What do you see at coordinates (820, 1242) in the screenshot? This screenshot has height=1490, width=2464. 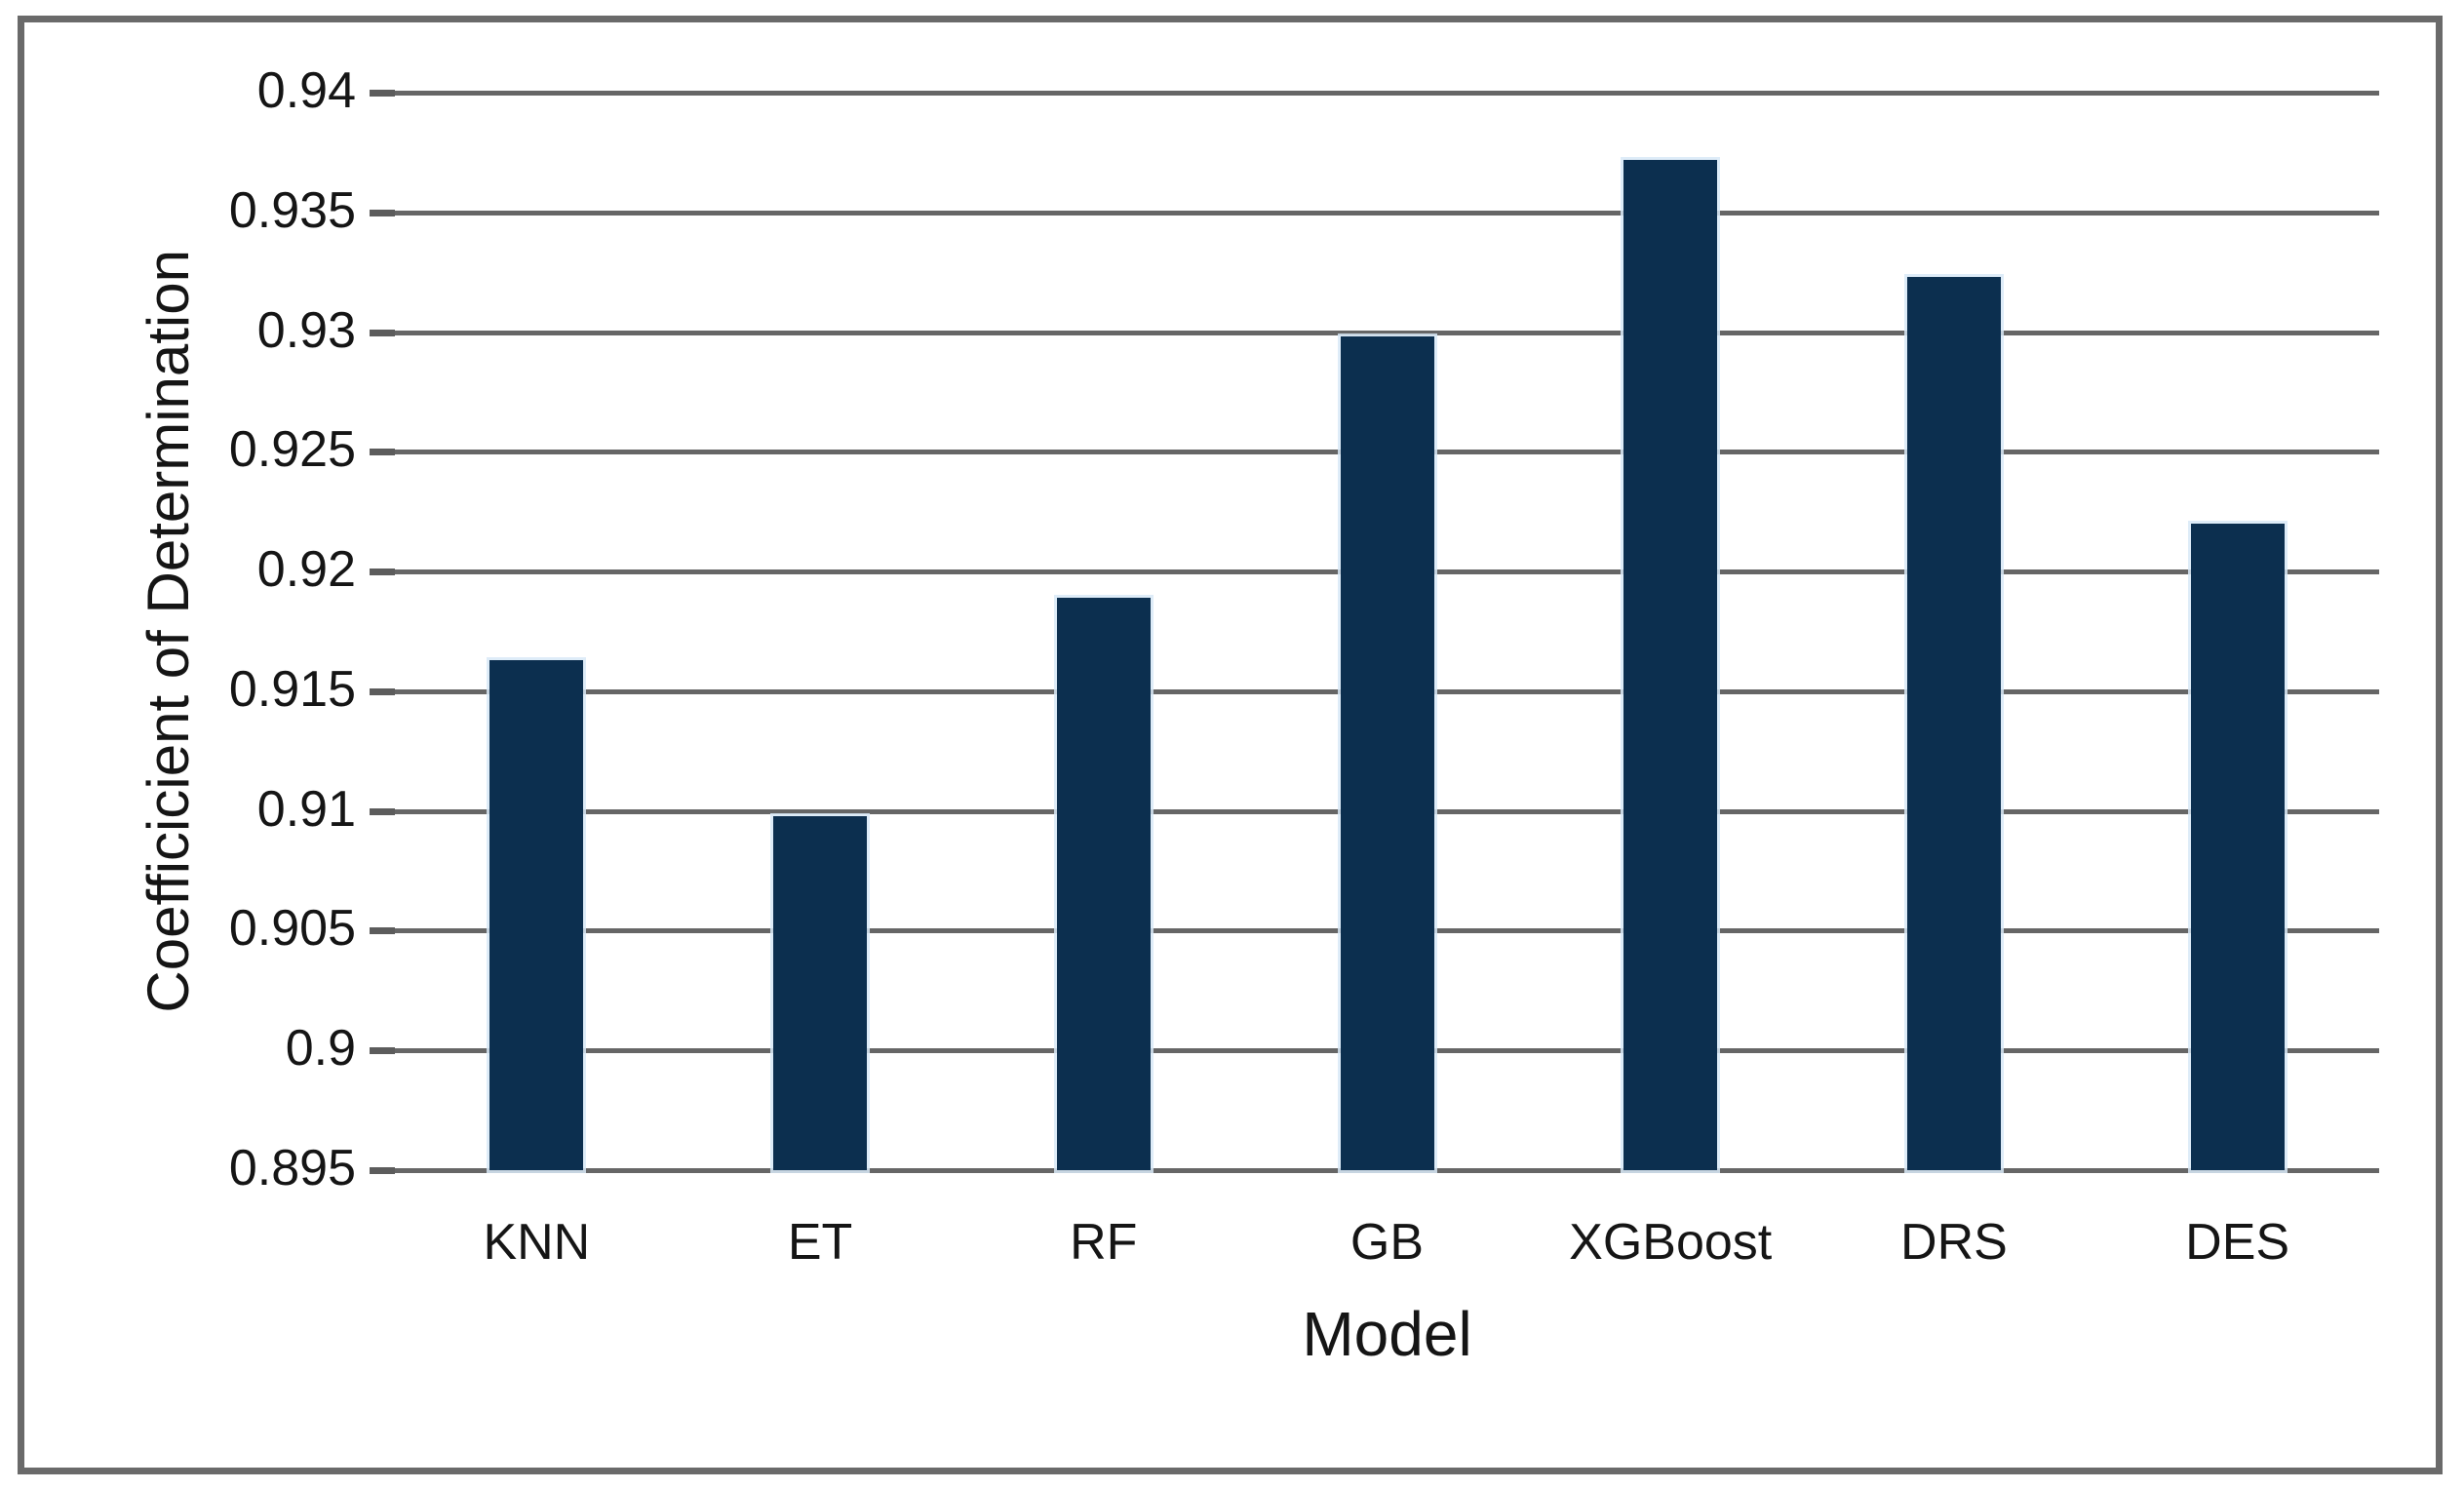 I see `x-tick-label-et: ET` at bounding box center [820, 1242].